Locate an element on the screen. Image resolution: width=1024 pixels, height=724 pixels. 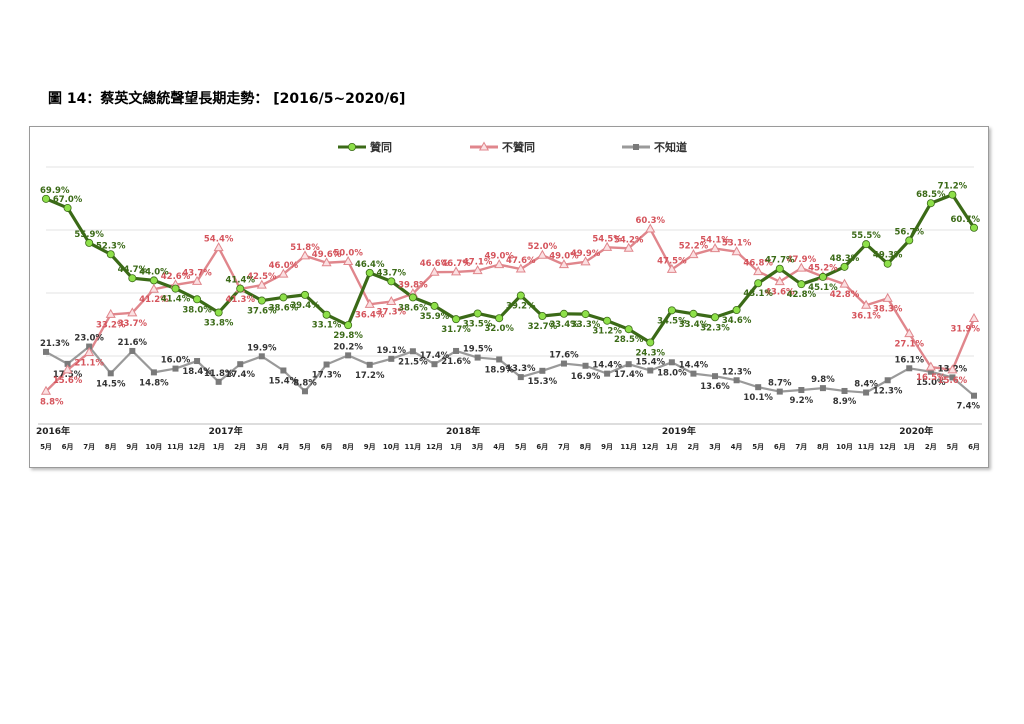
data-label: 54.1% is located at coordinates (715, 241).